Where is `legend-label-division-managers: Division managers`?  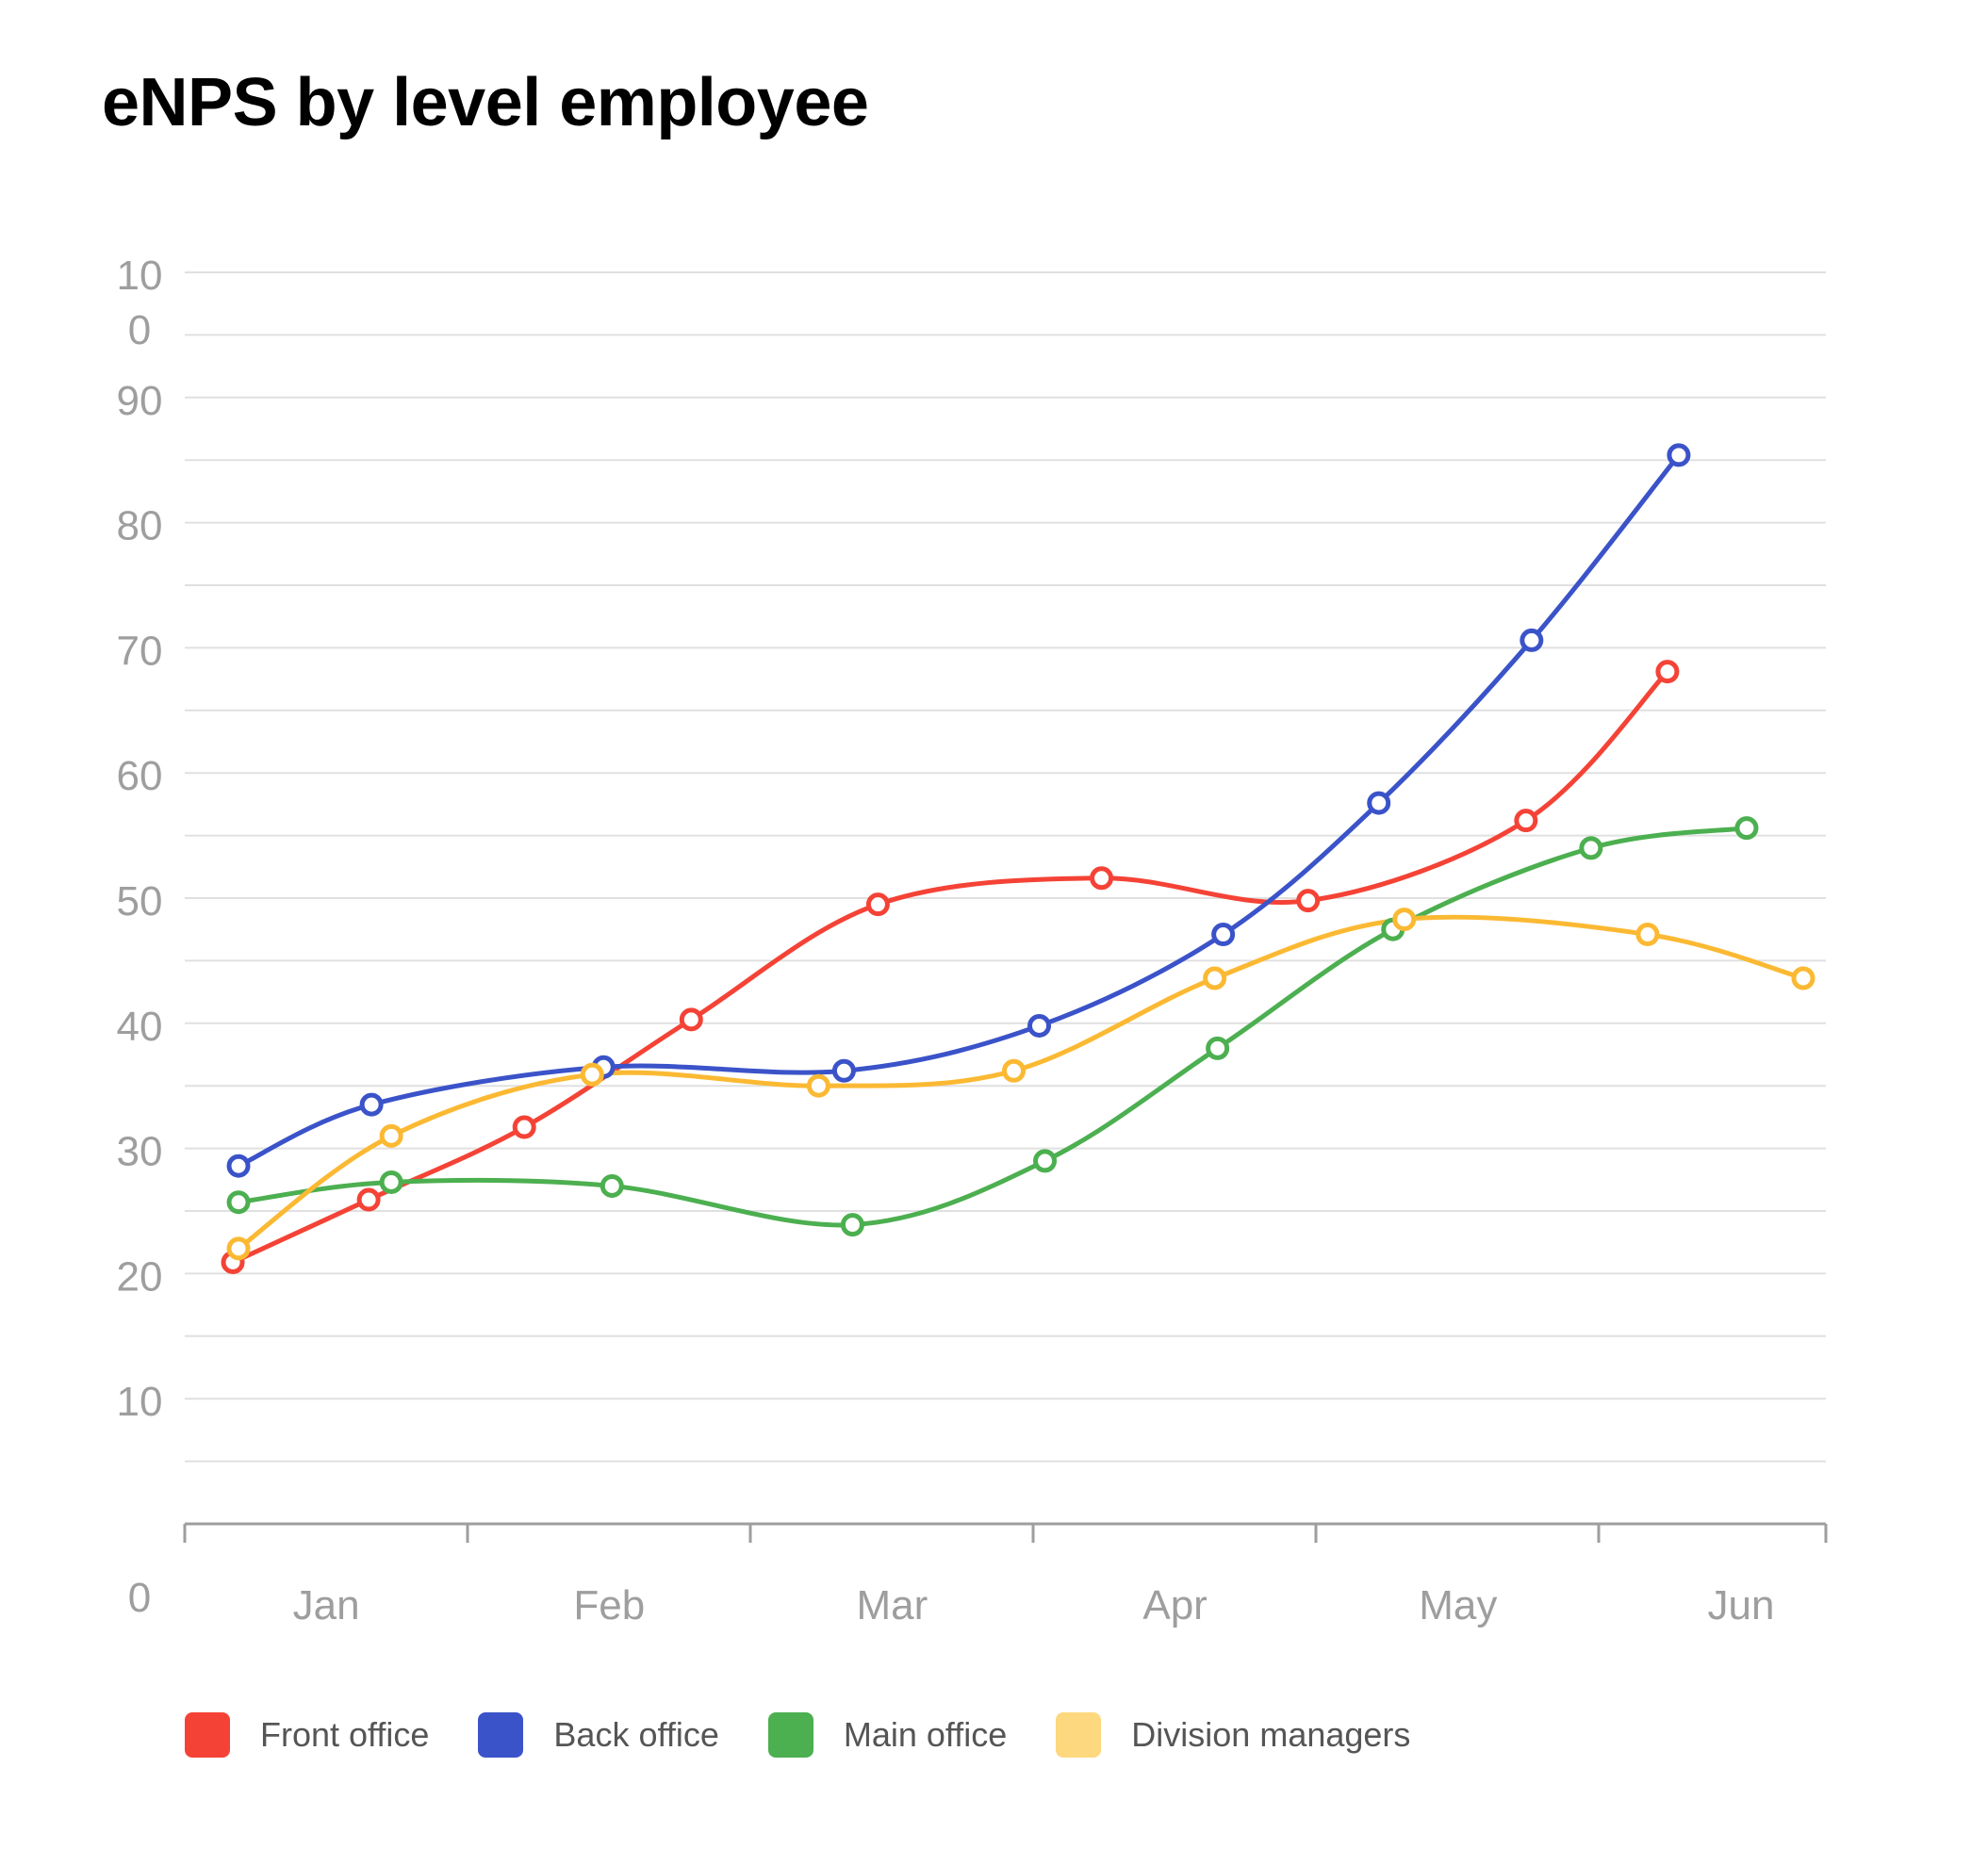 legend-label-division-managers: Division managers is located at coordinates (1271, 1734).